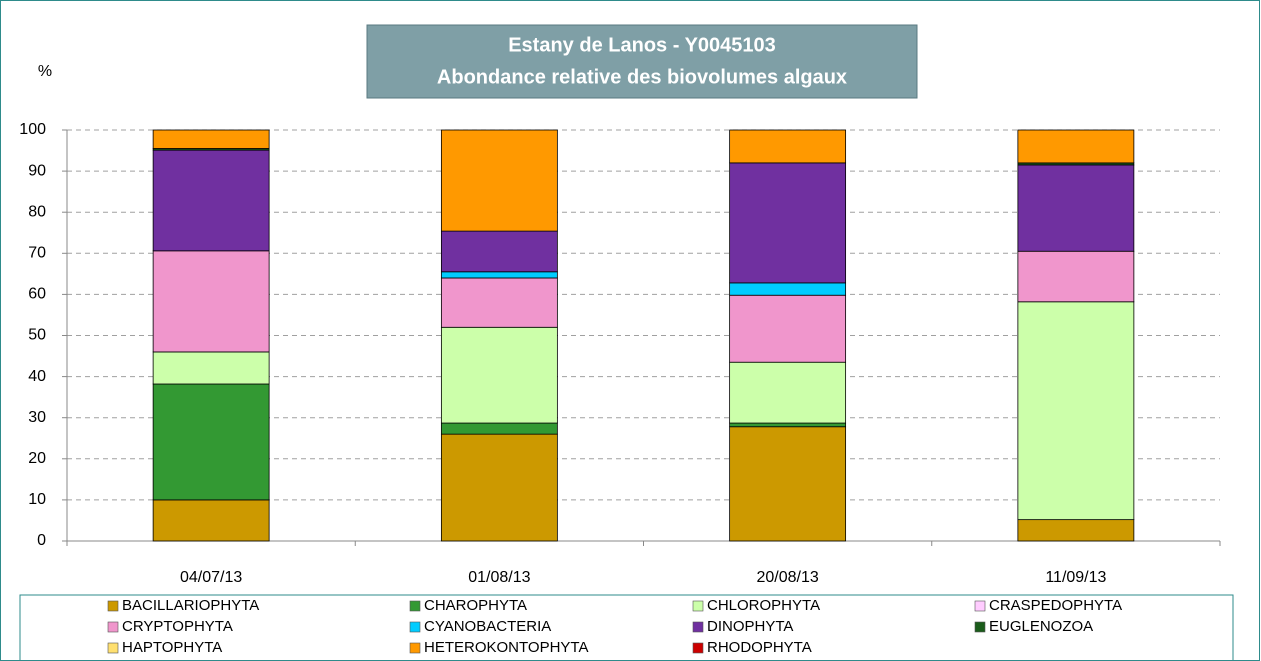 The image size is (1261, 661). I want to click on y-tick-label: 20, so click(37, 458).